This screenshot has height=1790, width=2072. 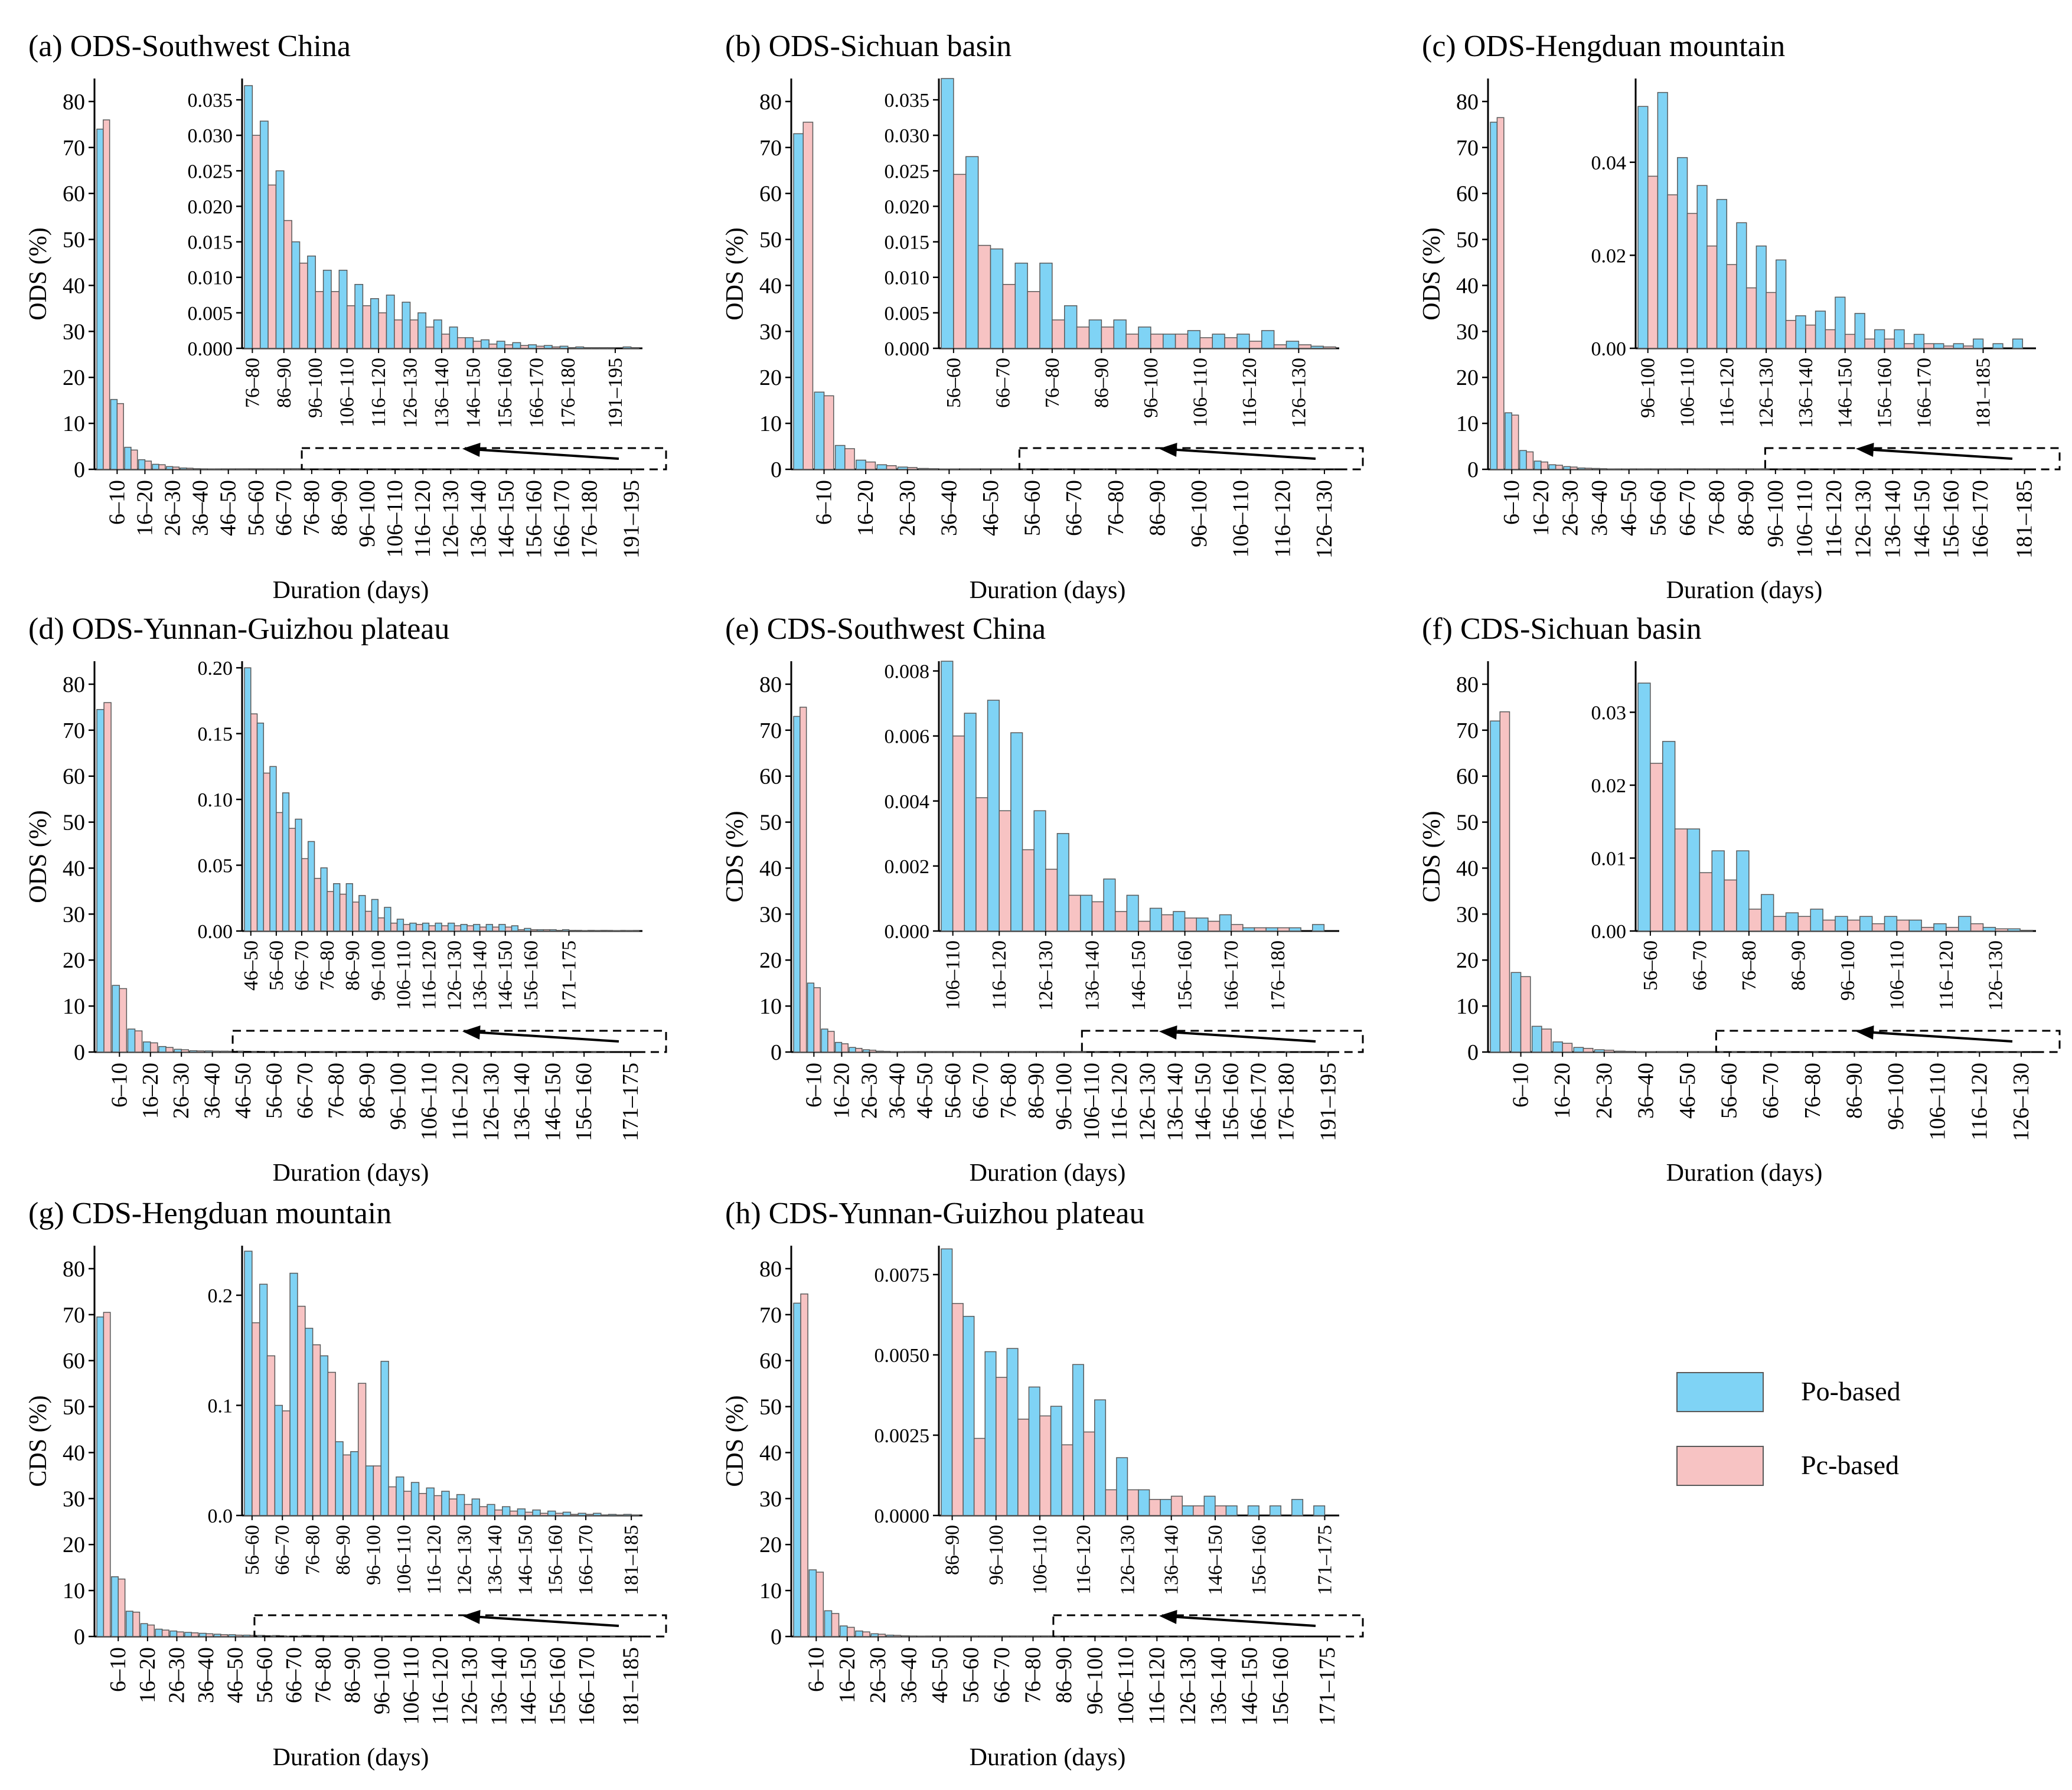 I want to click on legend-swatch-pc, so click(x=1720, y=1466).